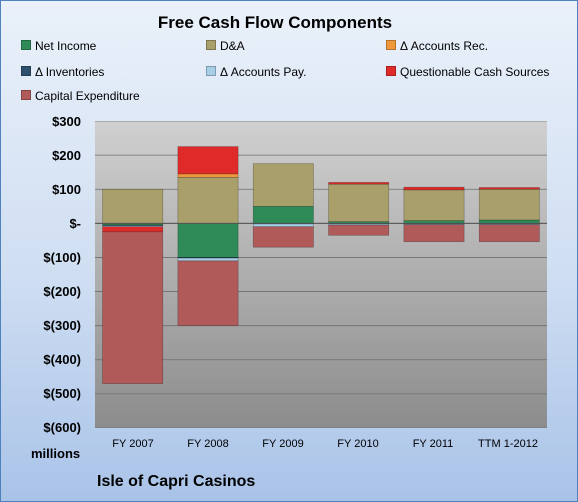 The image size is (578, 502). Describe the element at coordinates (62, 325) in the screenshot. I see `y-tick-label: $(300)` at that location.